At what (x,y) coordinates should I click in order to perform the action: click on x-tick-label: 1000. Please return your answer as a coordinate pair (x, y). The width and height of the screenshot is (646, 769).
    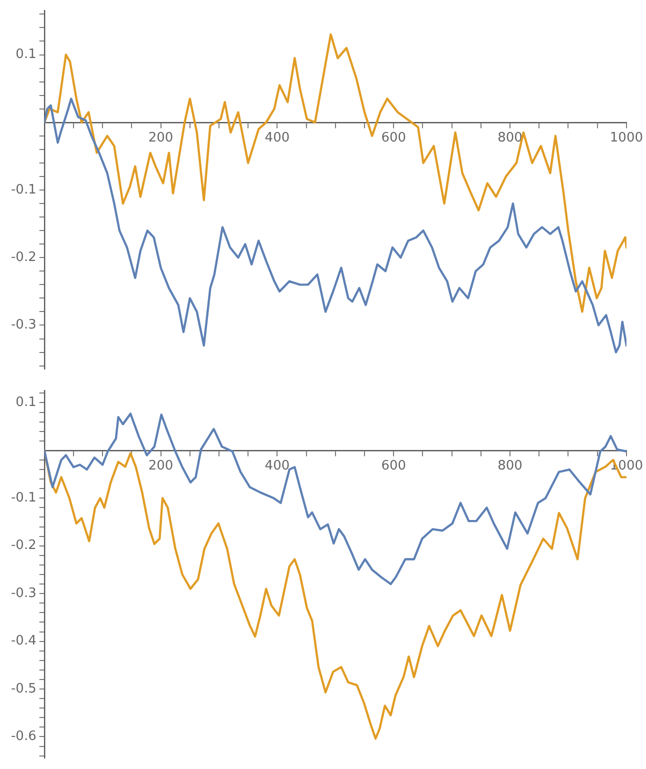
    Looking at the image, I should click on (627, 138).